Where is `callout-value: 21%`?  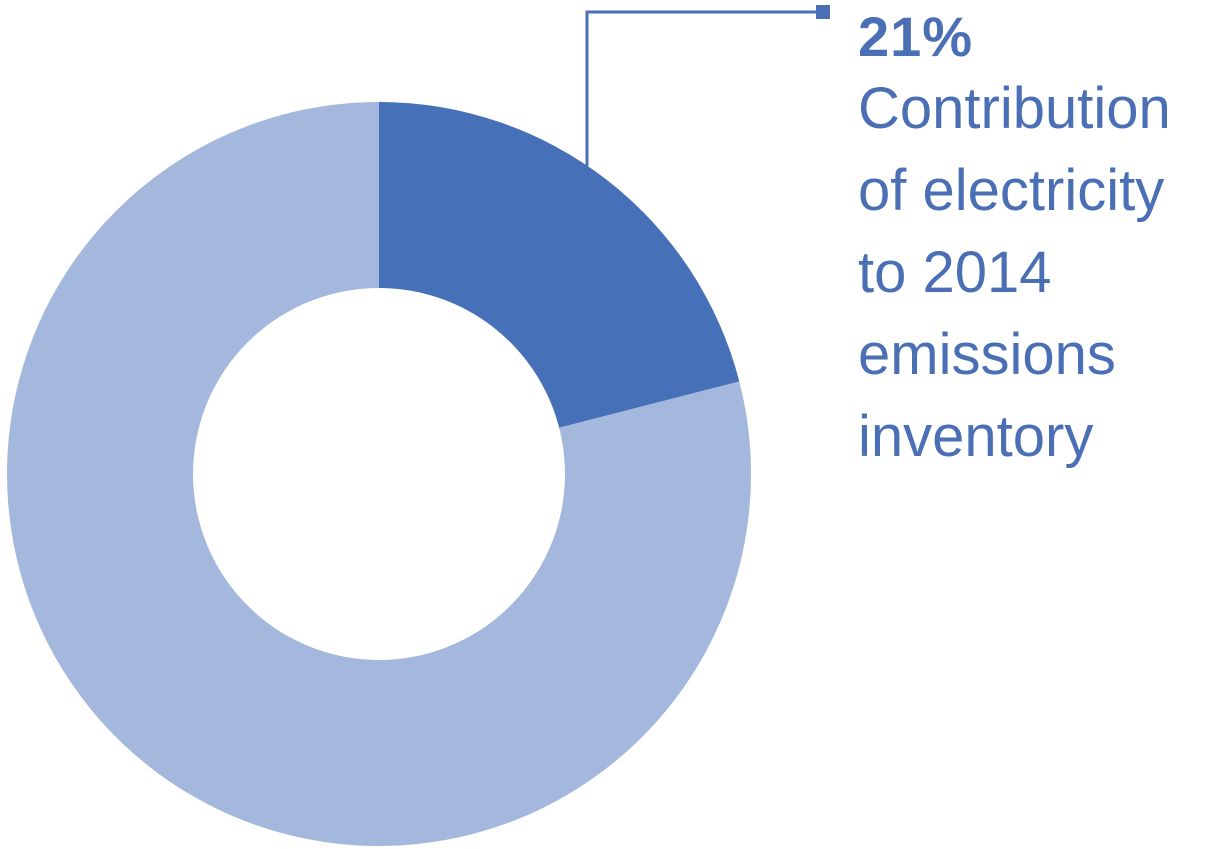
callout-value: 21% is located at coordinates (916, 36).